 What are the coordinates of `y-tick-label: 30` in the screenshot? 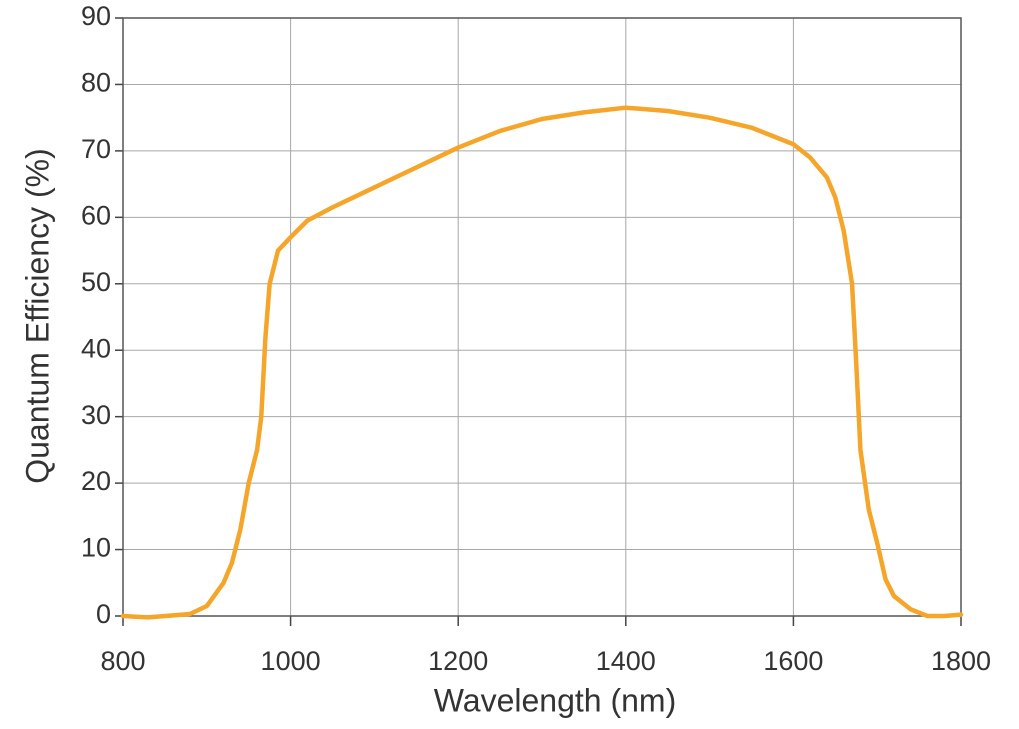 It's located at (96, 415).